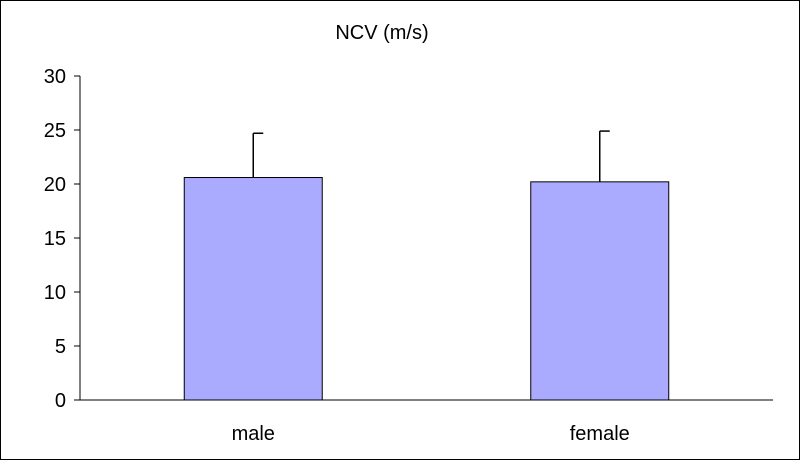 Image resolution: width=800 pixels, height=464 pixels. I want to click on y-tick-label: 5, so click(60, 347).